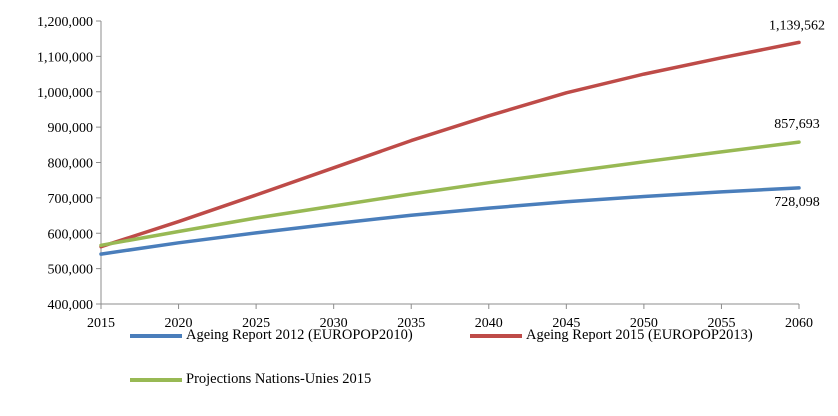  Describe the element at coordinates (71, 305) in the screenshot. I see `y-tick-label: 400,000` at that location.